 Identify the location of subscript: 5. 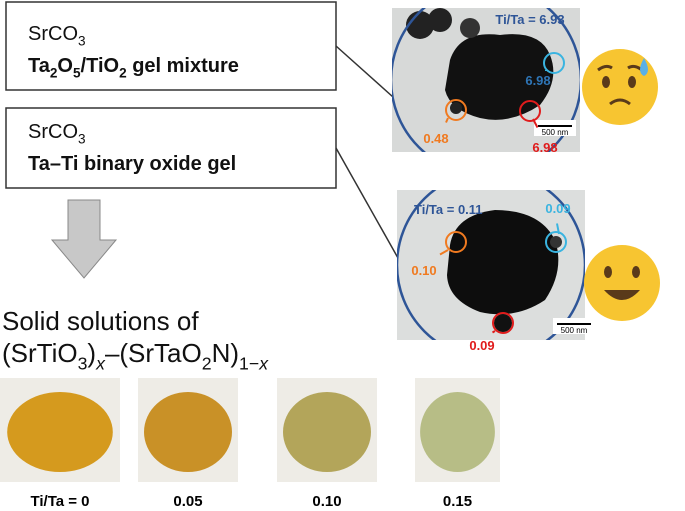
(77, 73).